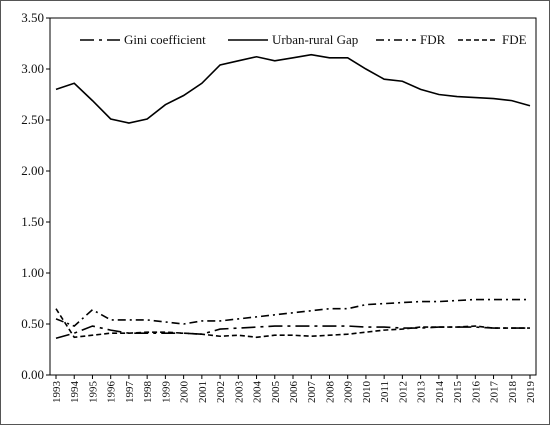 Image resolution: width=550 pixels, height=425 pixels. Describe the element at coordinates (433, 39) in the screenshot. I see `legend-label: FDR` at that location.